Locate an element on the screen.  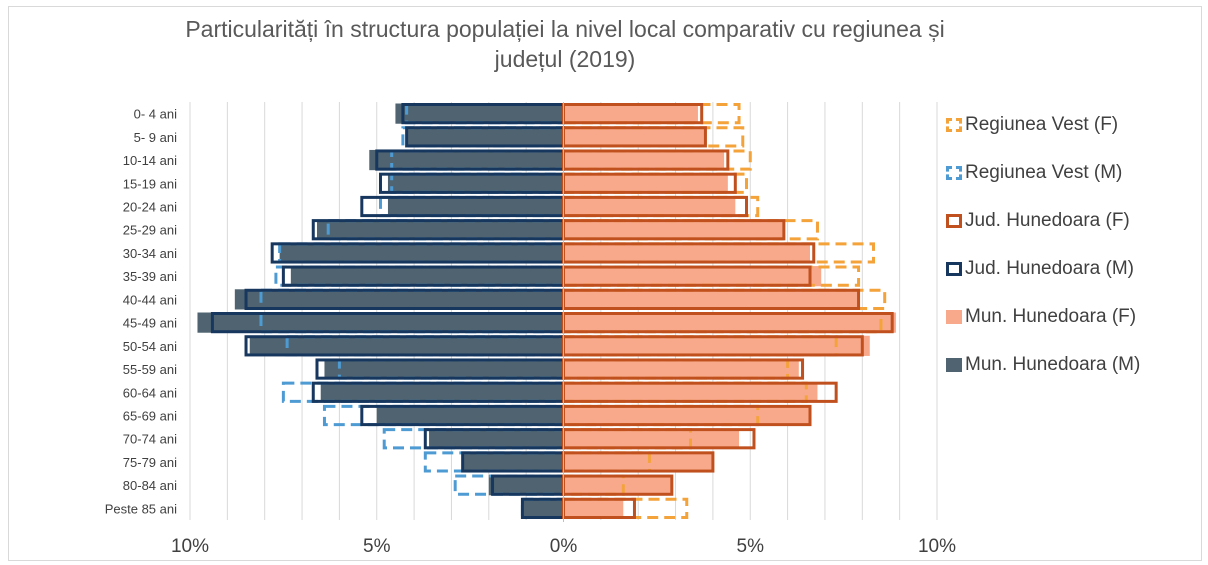
legend-label: Regiunea Vest (M) is located at coordinates (1044, 172).